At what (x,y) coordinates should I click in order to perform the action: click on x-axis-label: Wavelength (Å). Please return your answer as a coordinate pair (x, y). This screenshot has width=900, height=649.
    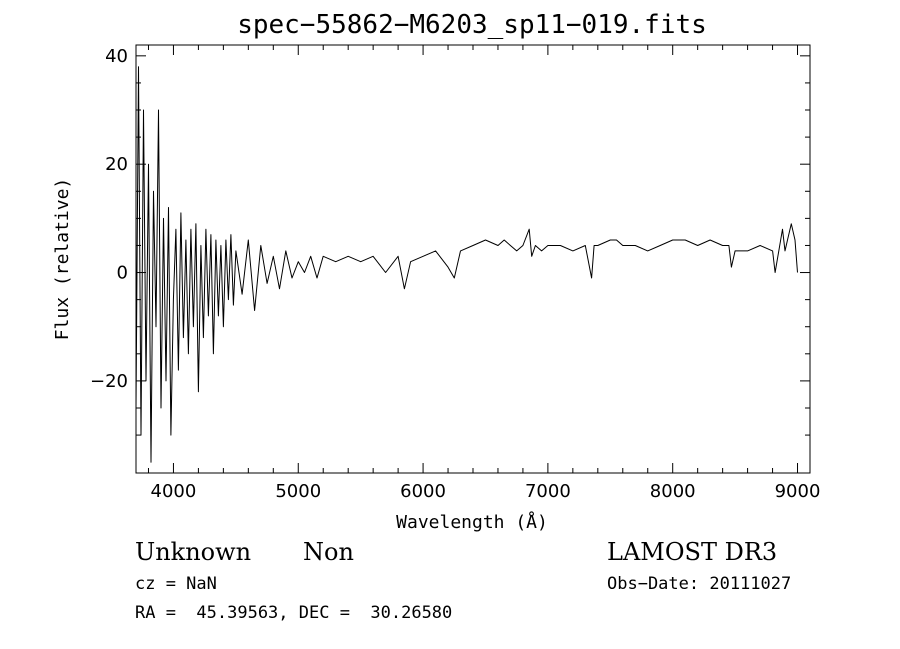
    Looking at the image, I should click on (472, 522).